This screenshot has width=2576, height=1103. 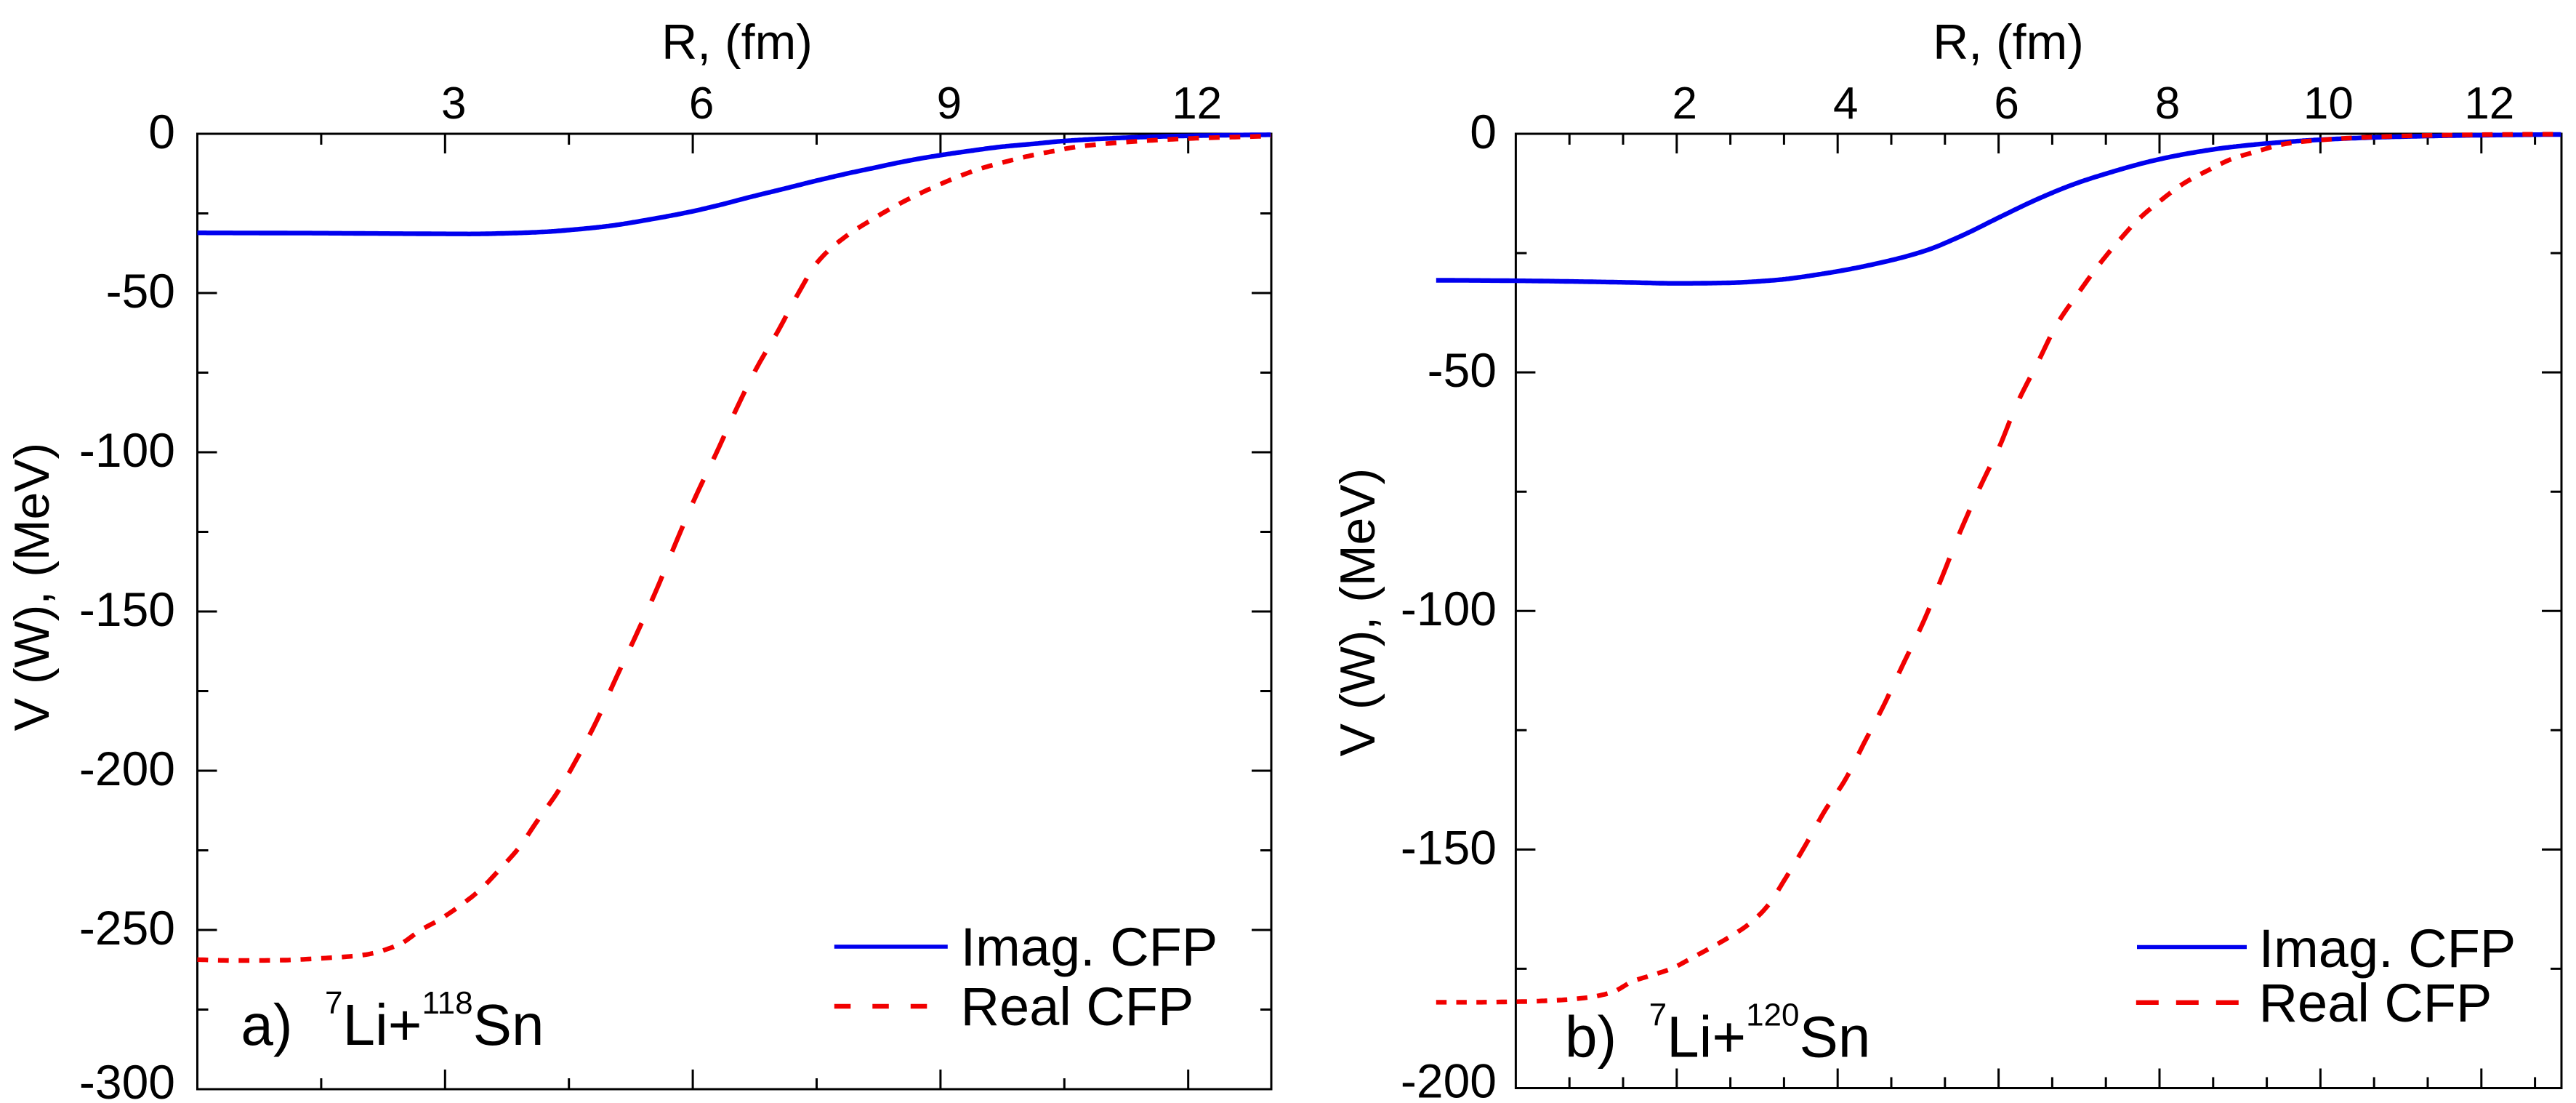 What do you see at coordinates (2328, 104) in the screenshot?
I see `svg-text: 10` at bounding box center [2328, 104].